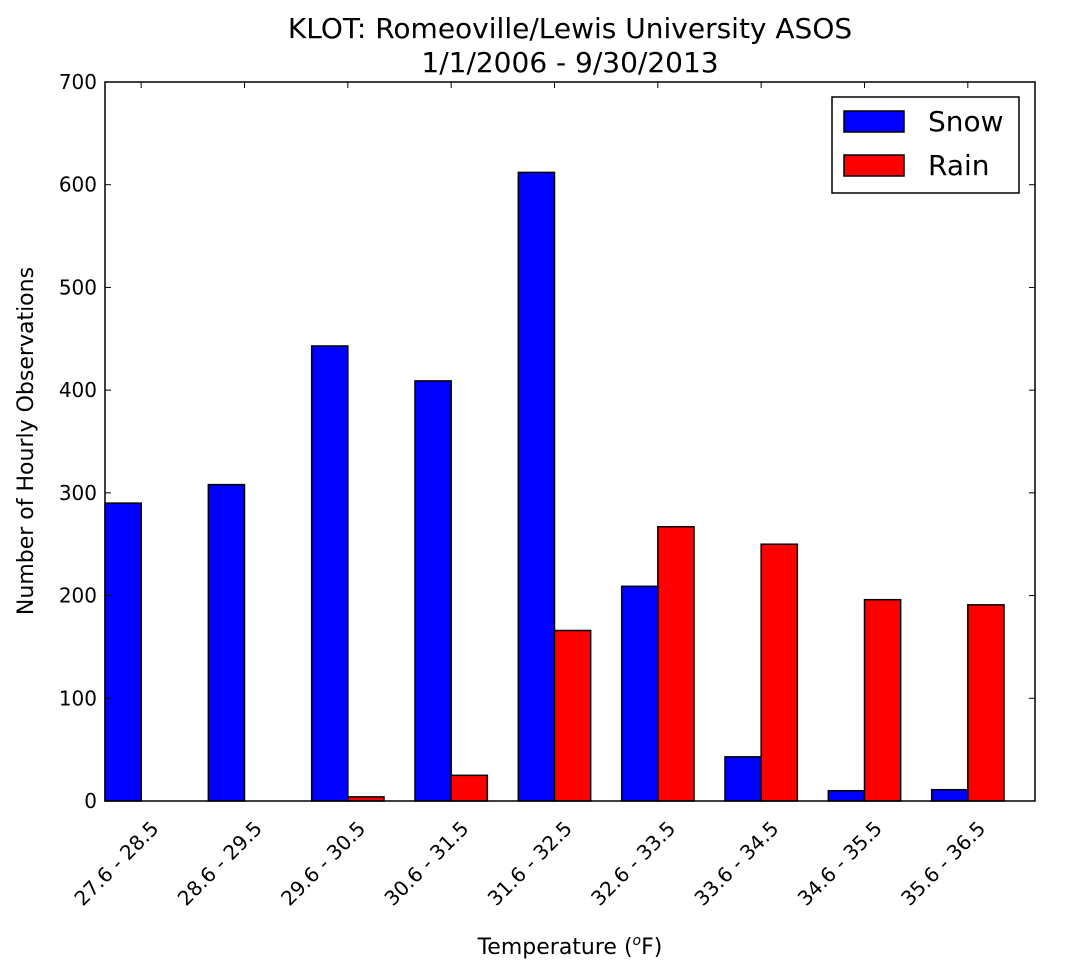  I want to click on x-tick-label-8: 35.6 - 36.5, so click(943, 863).